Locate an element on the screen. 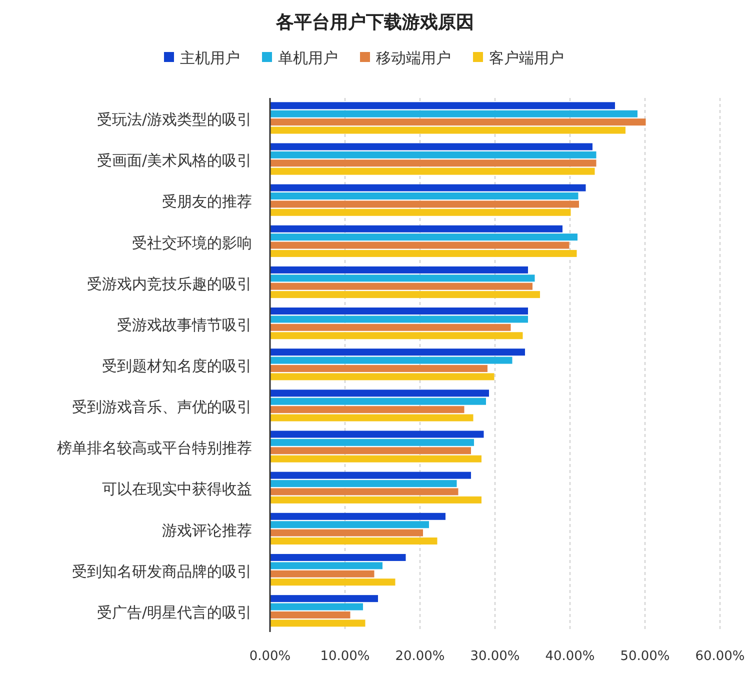 Image resolution: width=750 pixels, height=676 pixels. y-tick-label: 榜单排名较高或平台特别推荐 is located at coordinates (154, 448).